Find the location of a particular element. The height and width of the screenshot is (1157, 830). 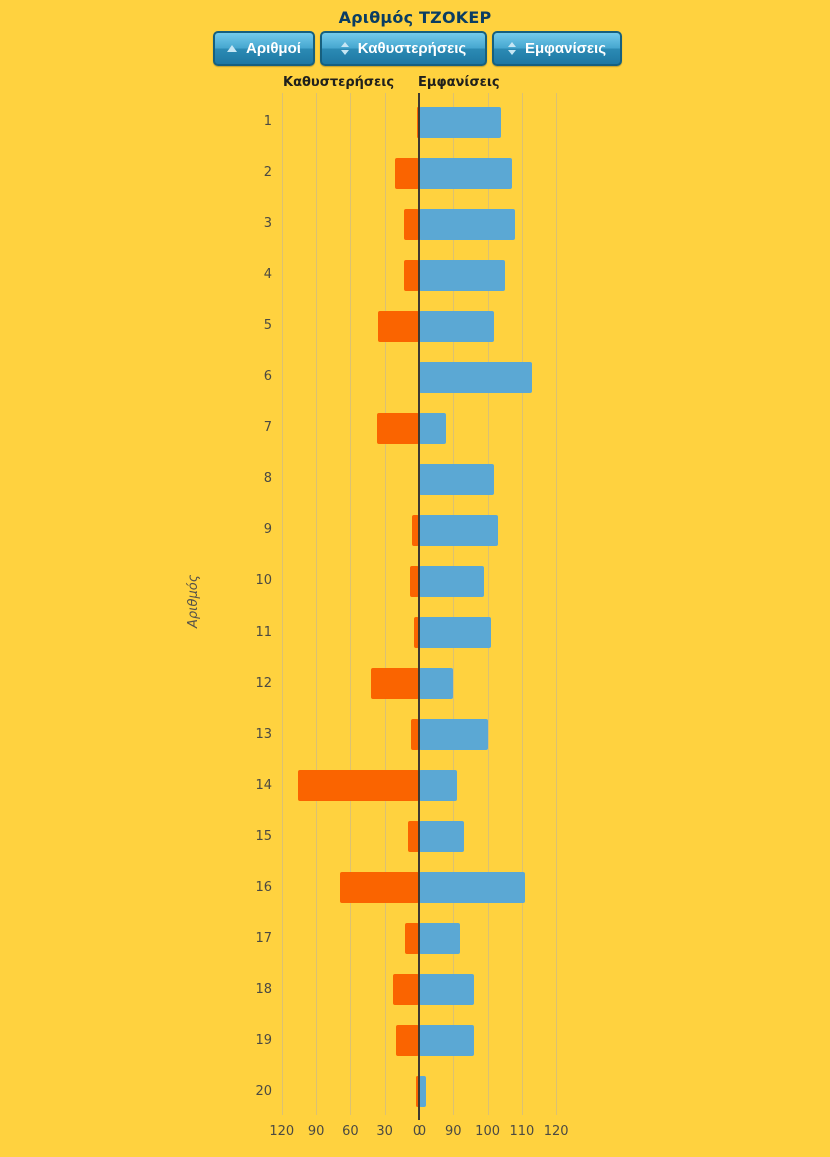

row-label: 19 is located at coordinates (263, 1040).